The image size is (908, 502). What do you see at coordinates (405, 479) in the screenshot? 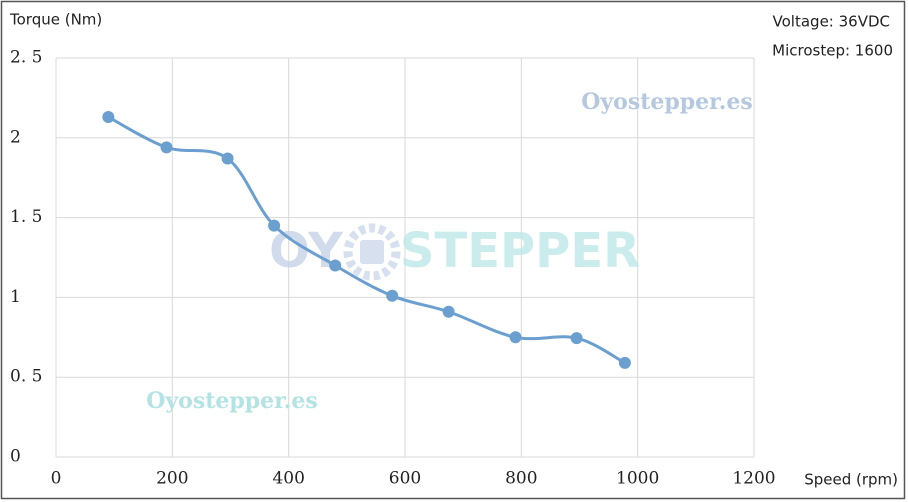
I see `x-tick-label: 600` at bounding box center [405, 479].